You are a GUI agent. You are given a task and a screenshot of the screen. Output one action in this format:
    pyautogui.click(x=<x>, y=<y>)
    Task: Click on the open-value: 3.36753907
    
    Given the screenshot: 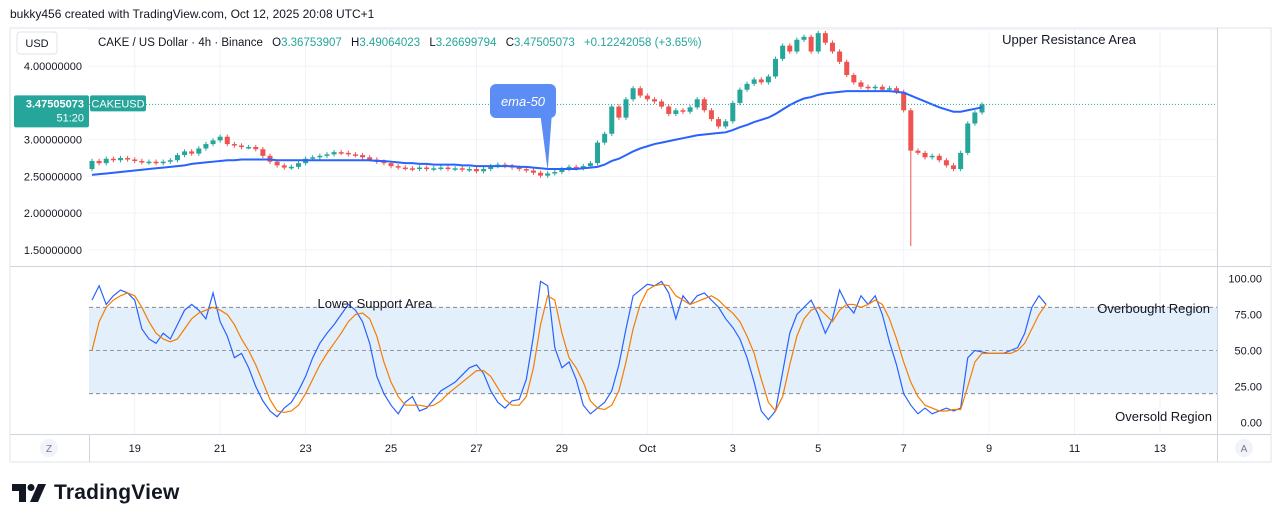 What is the action you would take?
    pyautogui.click(x=311, y=43)
    